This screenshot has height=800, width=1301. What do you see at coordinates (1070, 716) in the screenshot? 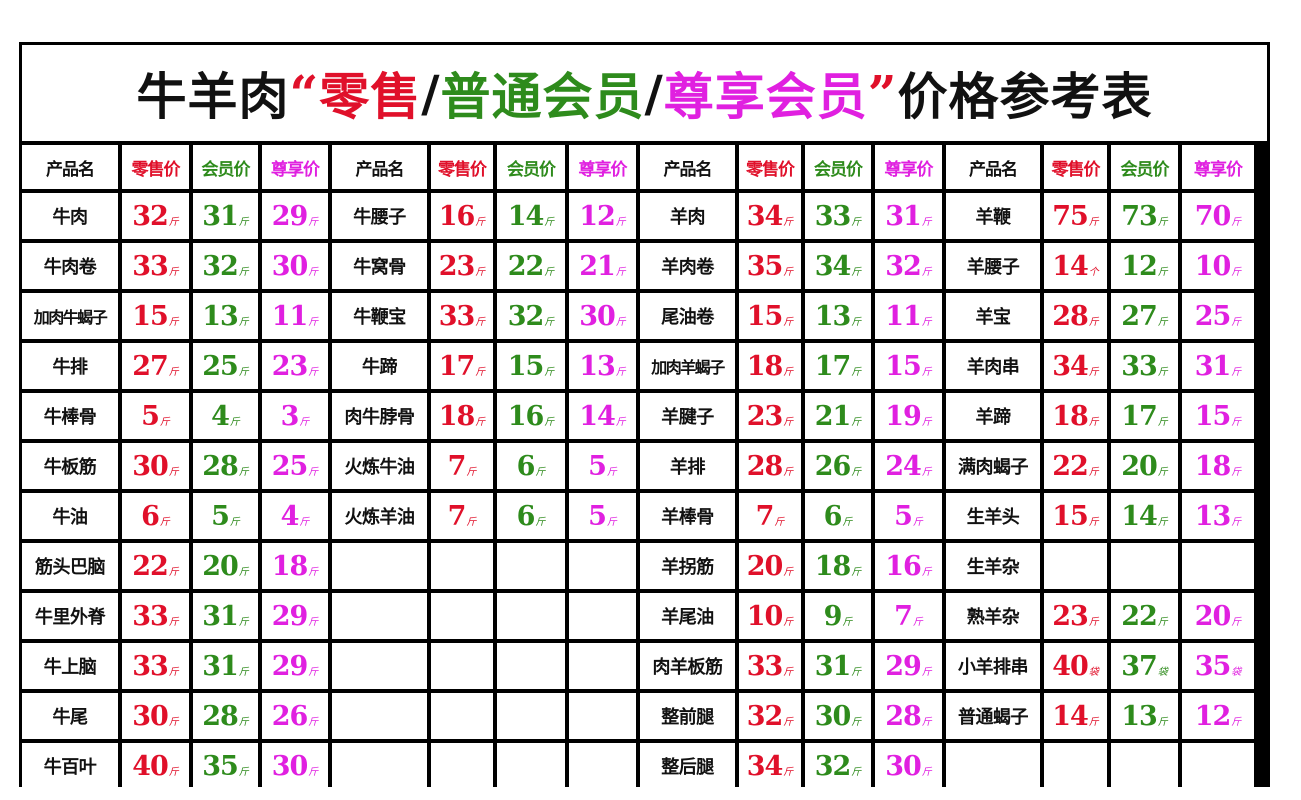
I see `retail-price: 14` at bounding box center [1070, 716].